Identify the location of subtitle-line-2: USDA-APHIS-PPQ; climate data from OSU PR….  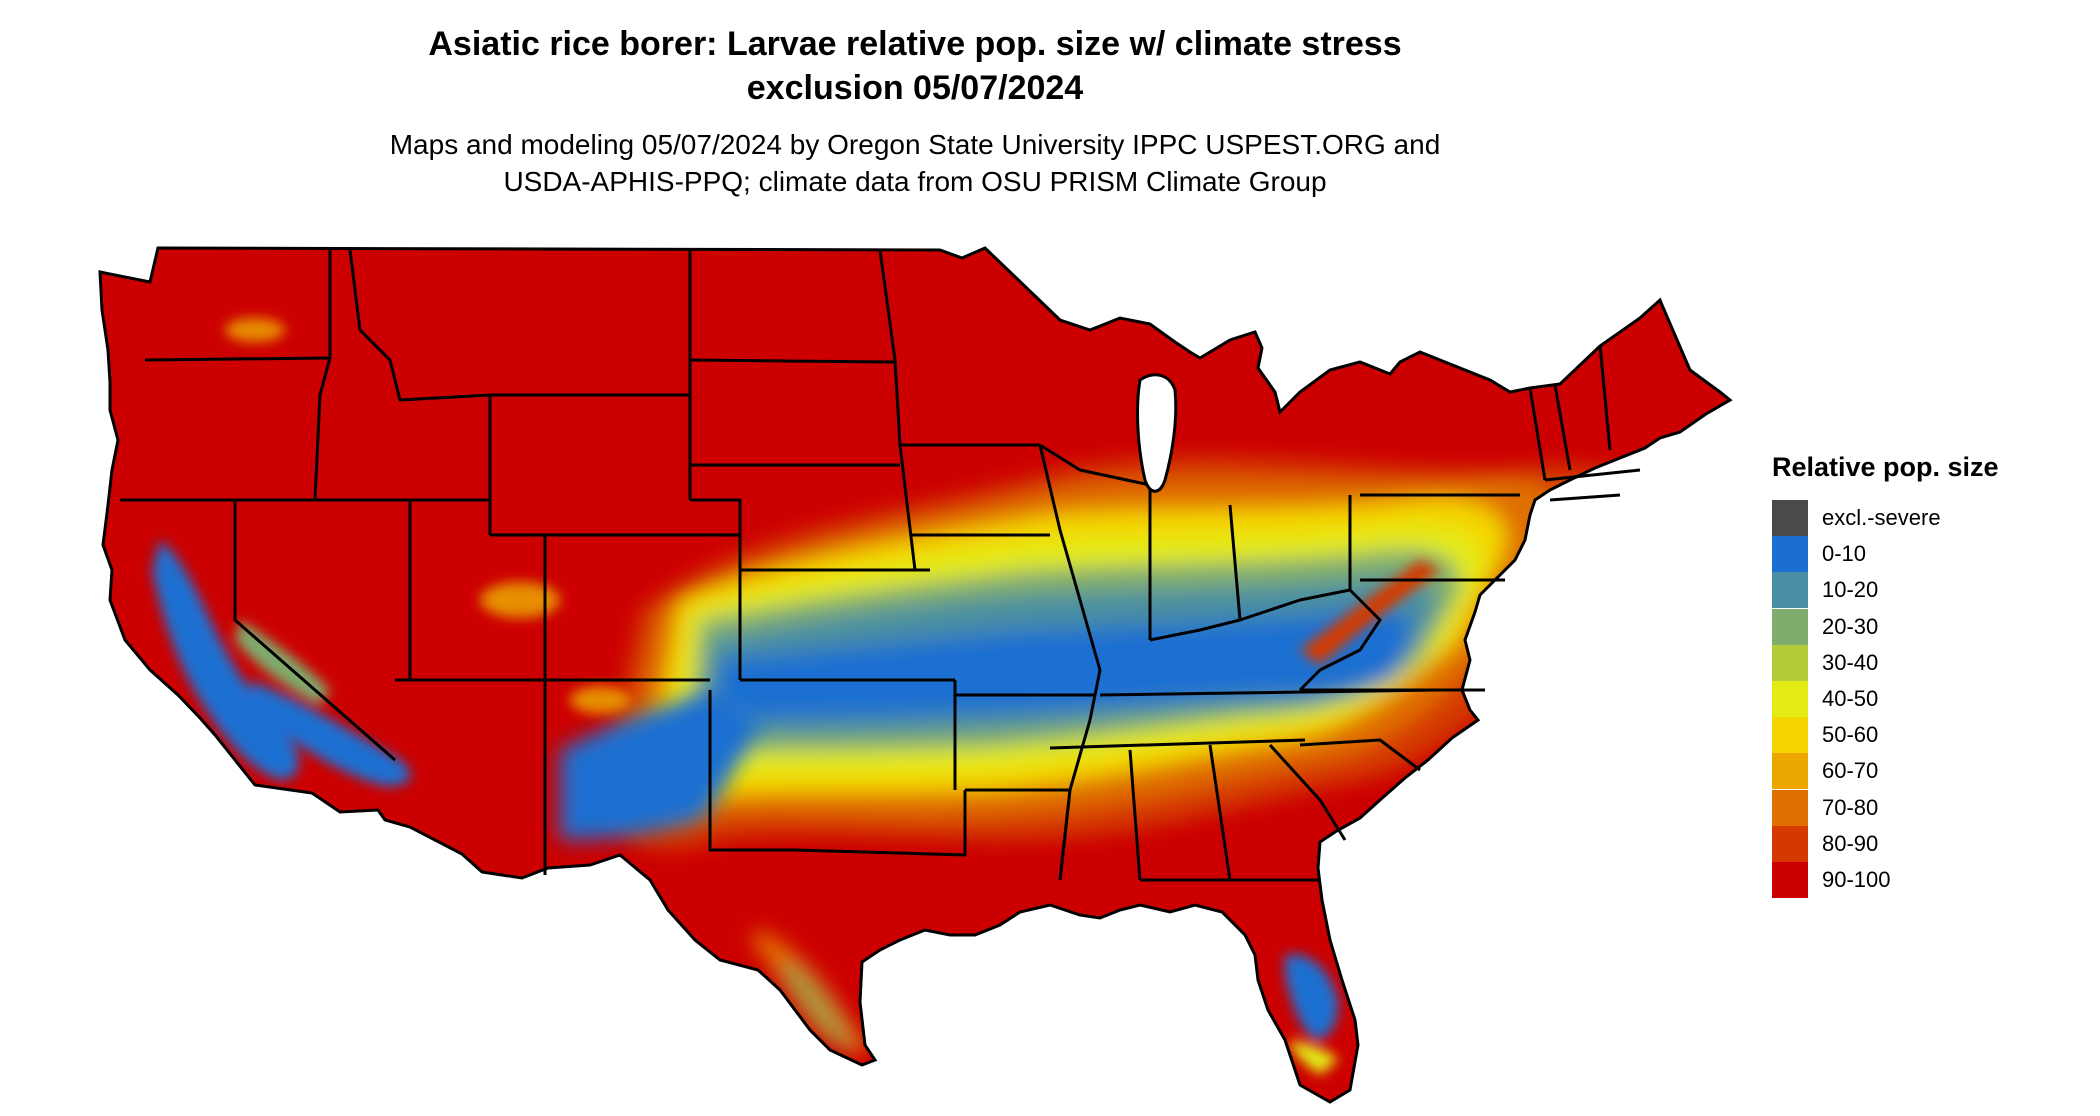
(915, 181).